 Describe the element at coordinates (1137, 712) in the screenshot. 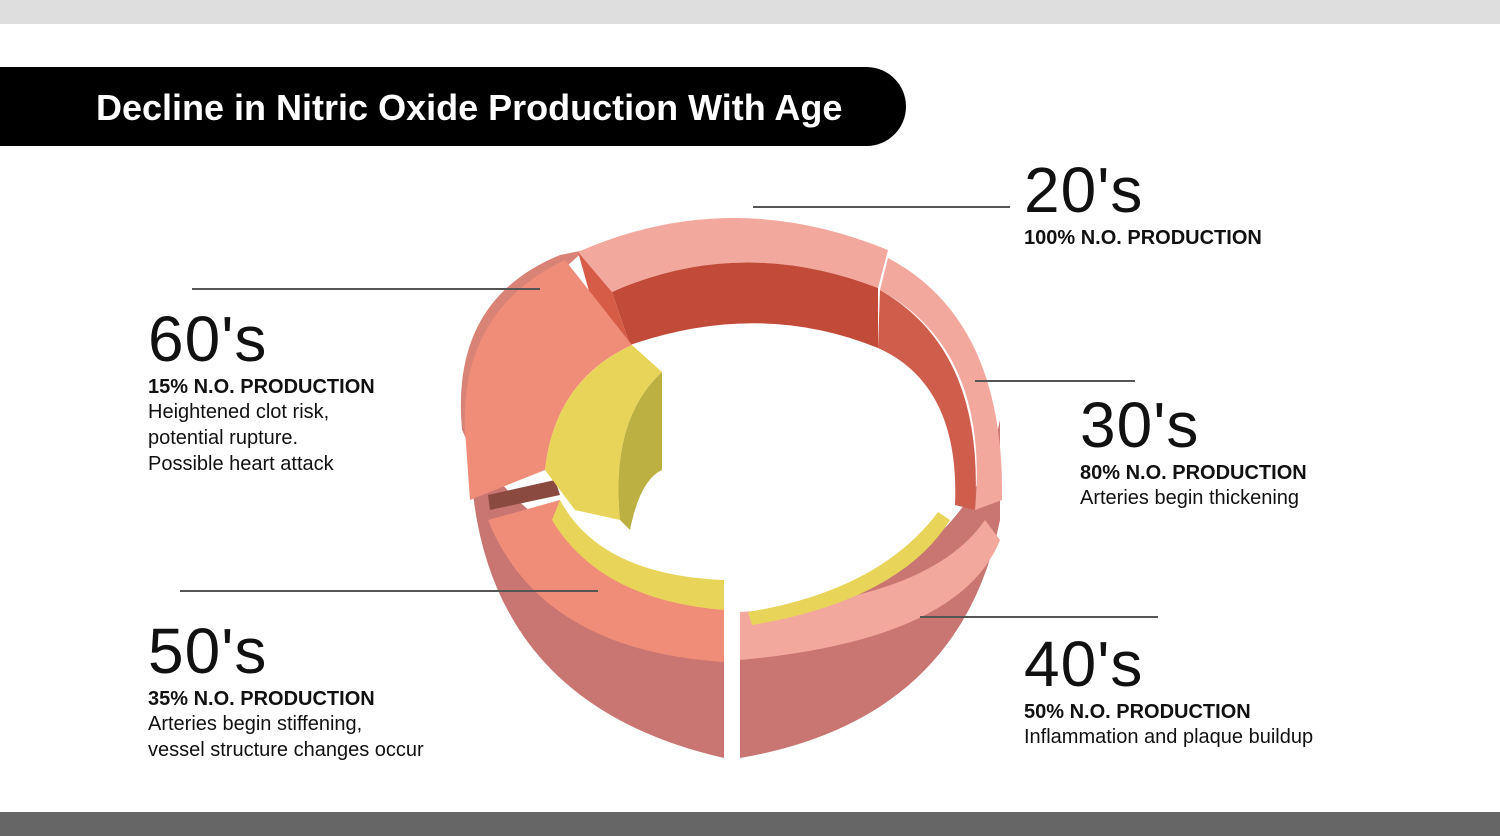

I see `stage-40s-production: 50% N.O. PRODUCTION` at that location.